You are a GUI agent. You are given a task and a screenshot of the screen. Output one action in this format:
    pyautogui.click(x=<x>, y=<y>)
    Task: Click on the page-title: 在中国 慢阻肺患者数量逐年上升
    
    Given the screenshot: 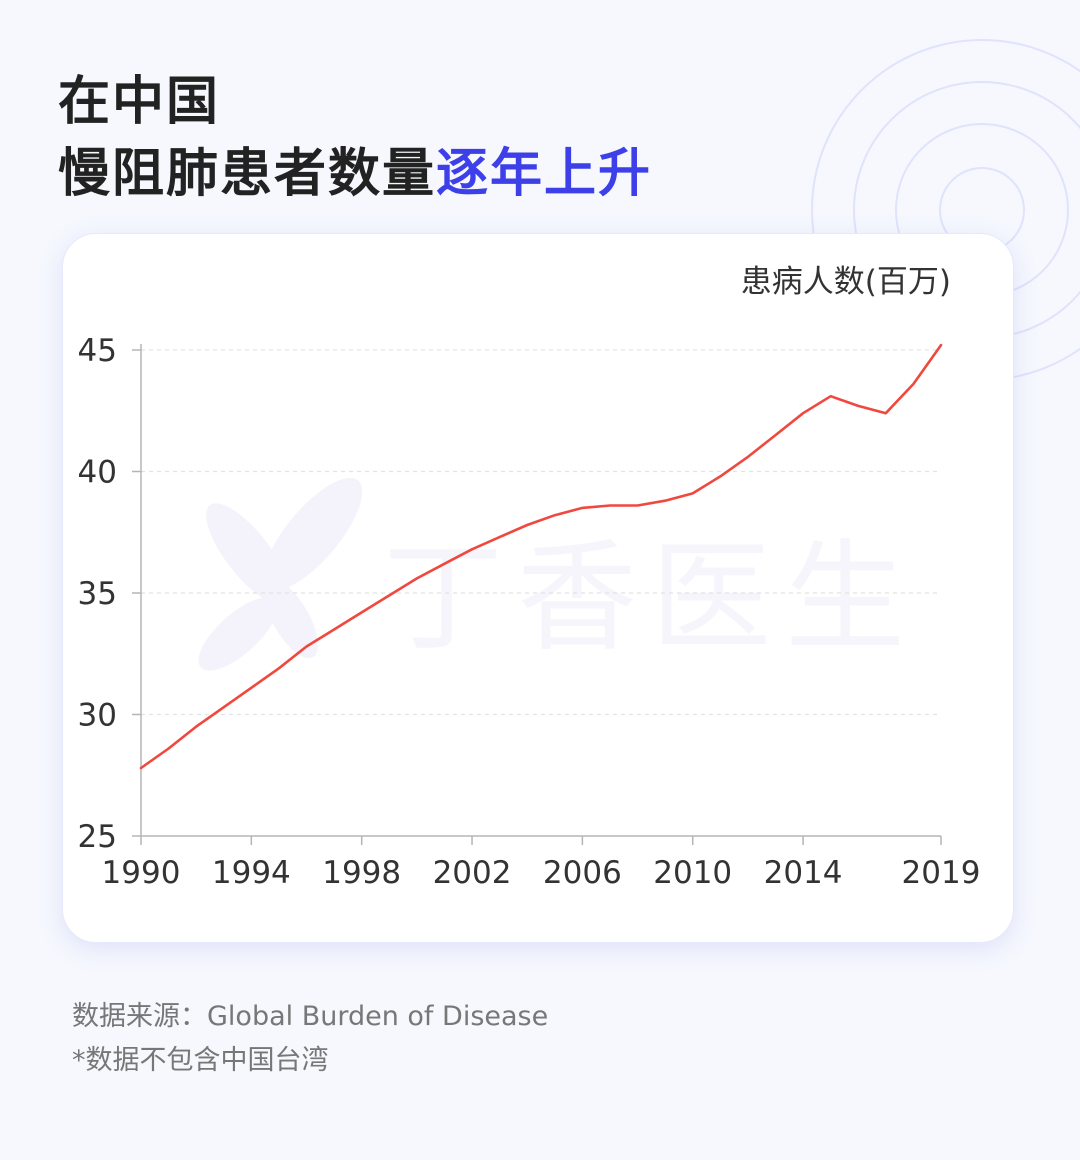 What is the action you would take?
    pyautogui.click(x=355, y=138)
    